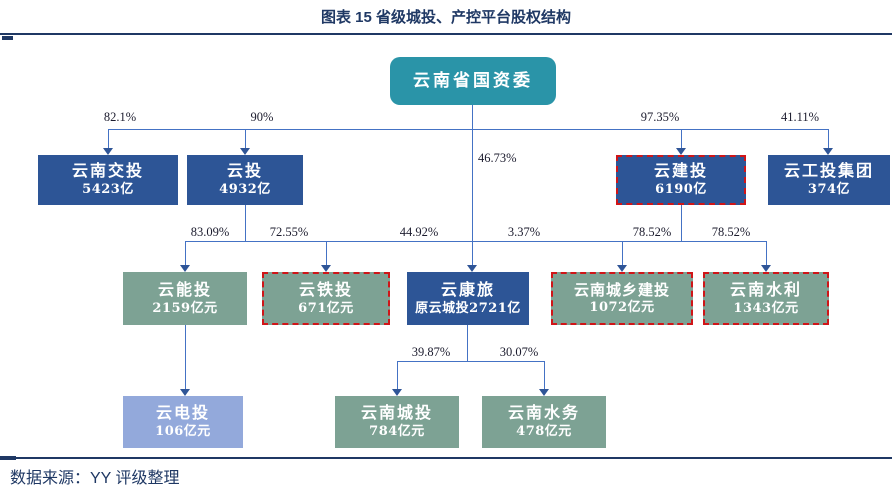 This screenshot has height=498, width=892. I want to click on node-value: 374亿, so click(829, 190).